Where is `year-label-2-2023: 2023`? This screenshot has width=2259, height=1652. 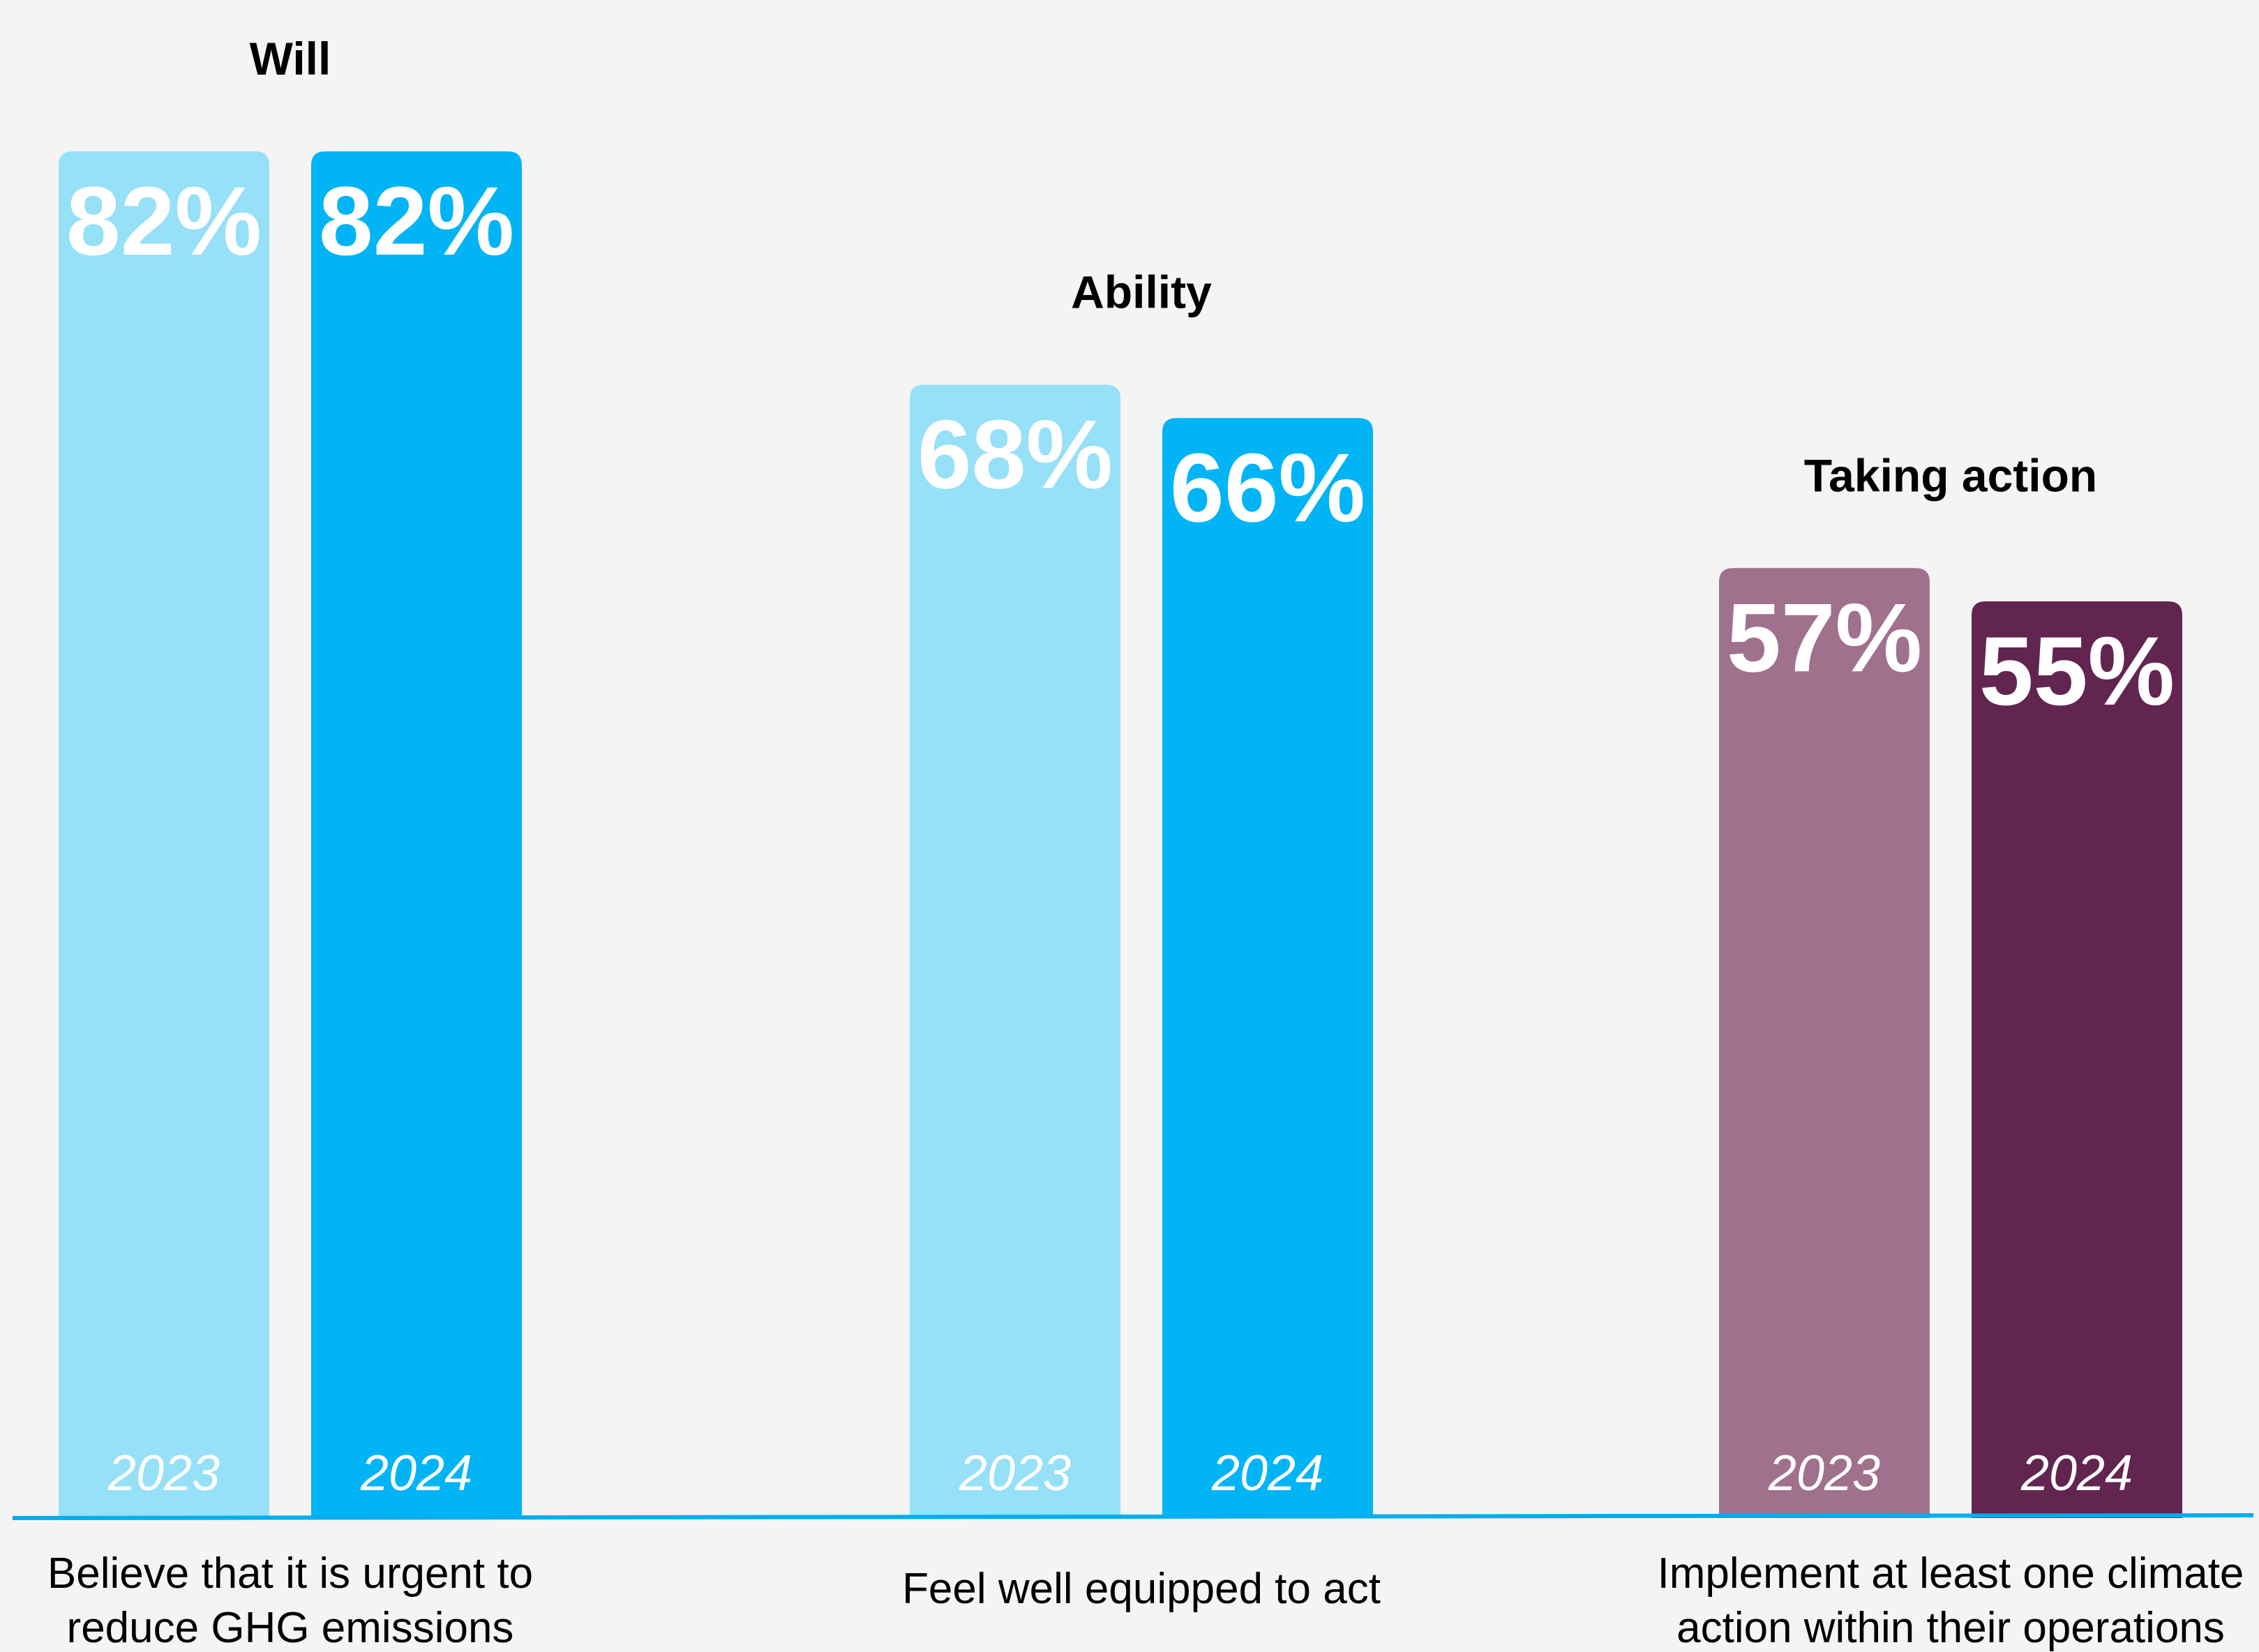 year-label-2-2023: 2023 is located at coordinates (1824, 1473).